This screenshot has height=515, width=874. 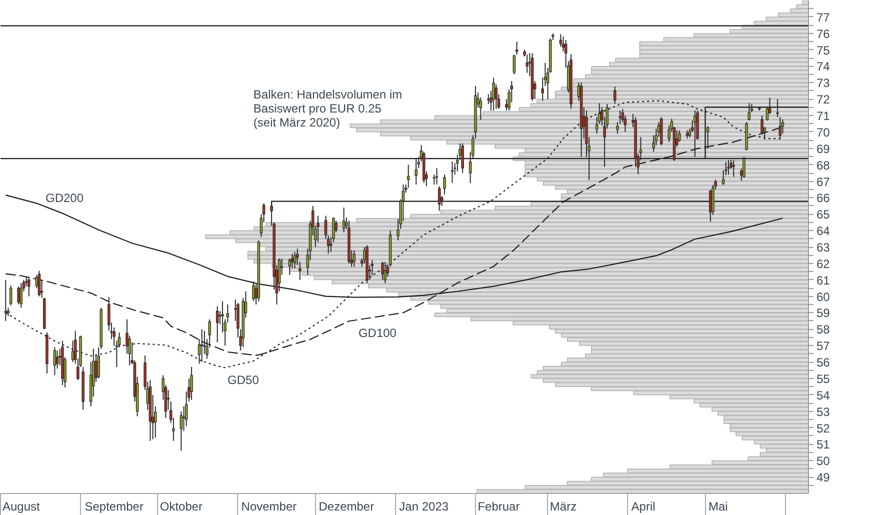 I want to click on series-label: GD100, so click(x=377, y=333).